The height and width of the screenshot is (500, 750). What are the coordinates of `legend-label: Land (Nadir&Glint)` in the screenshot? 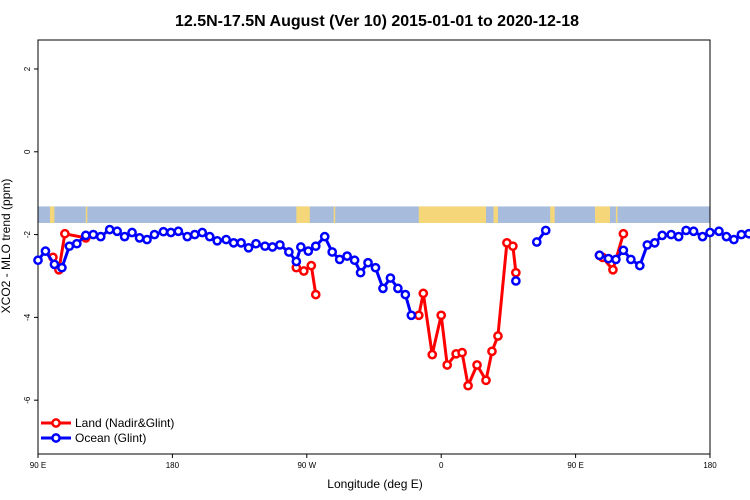 It's located at (124, 423).